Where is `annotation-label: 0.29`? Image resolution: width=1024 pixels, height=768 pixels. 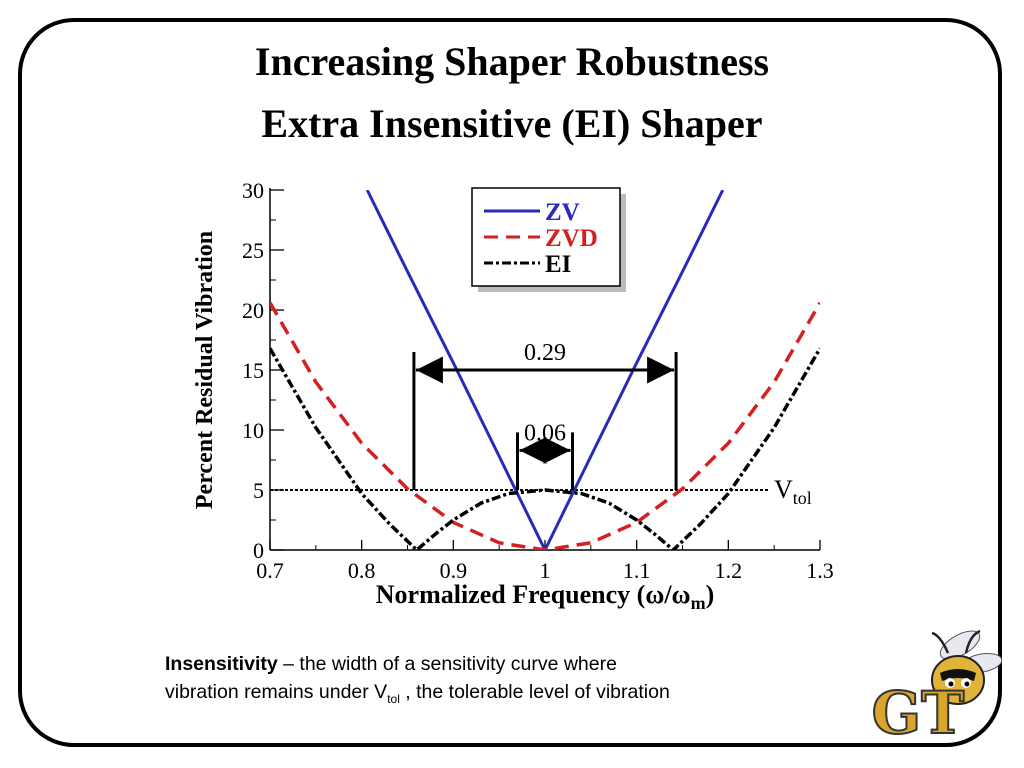 annotation-label: 0.29 is located at coordinates (545, 353).